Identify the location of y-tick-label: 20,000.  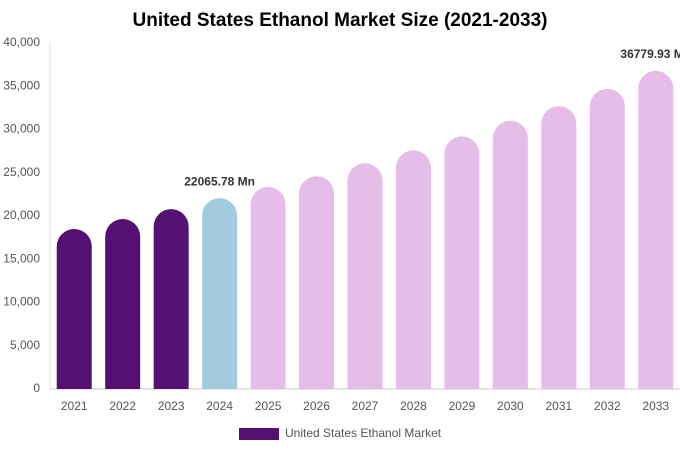
(21, 215).